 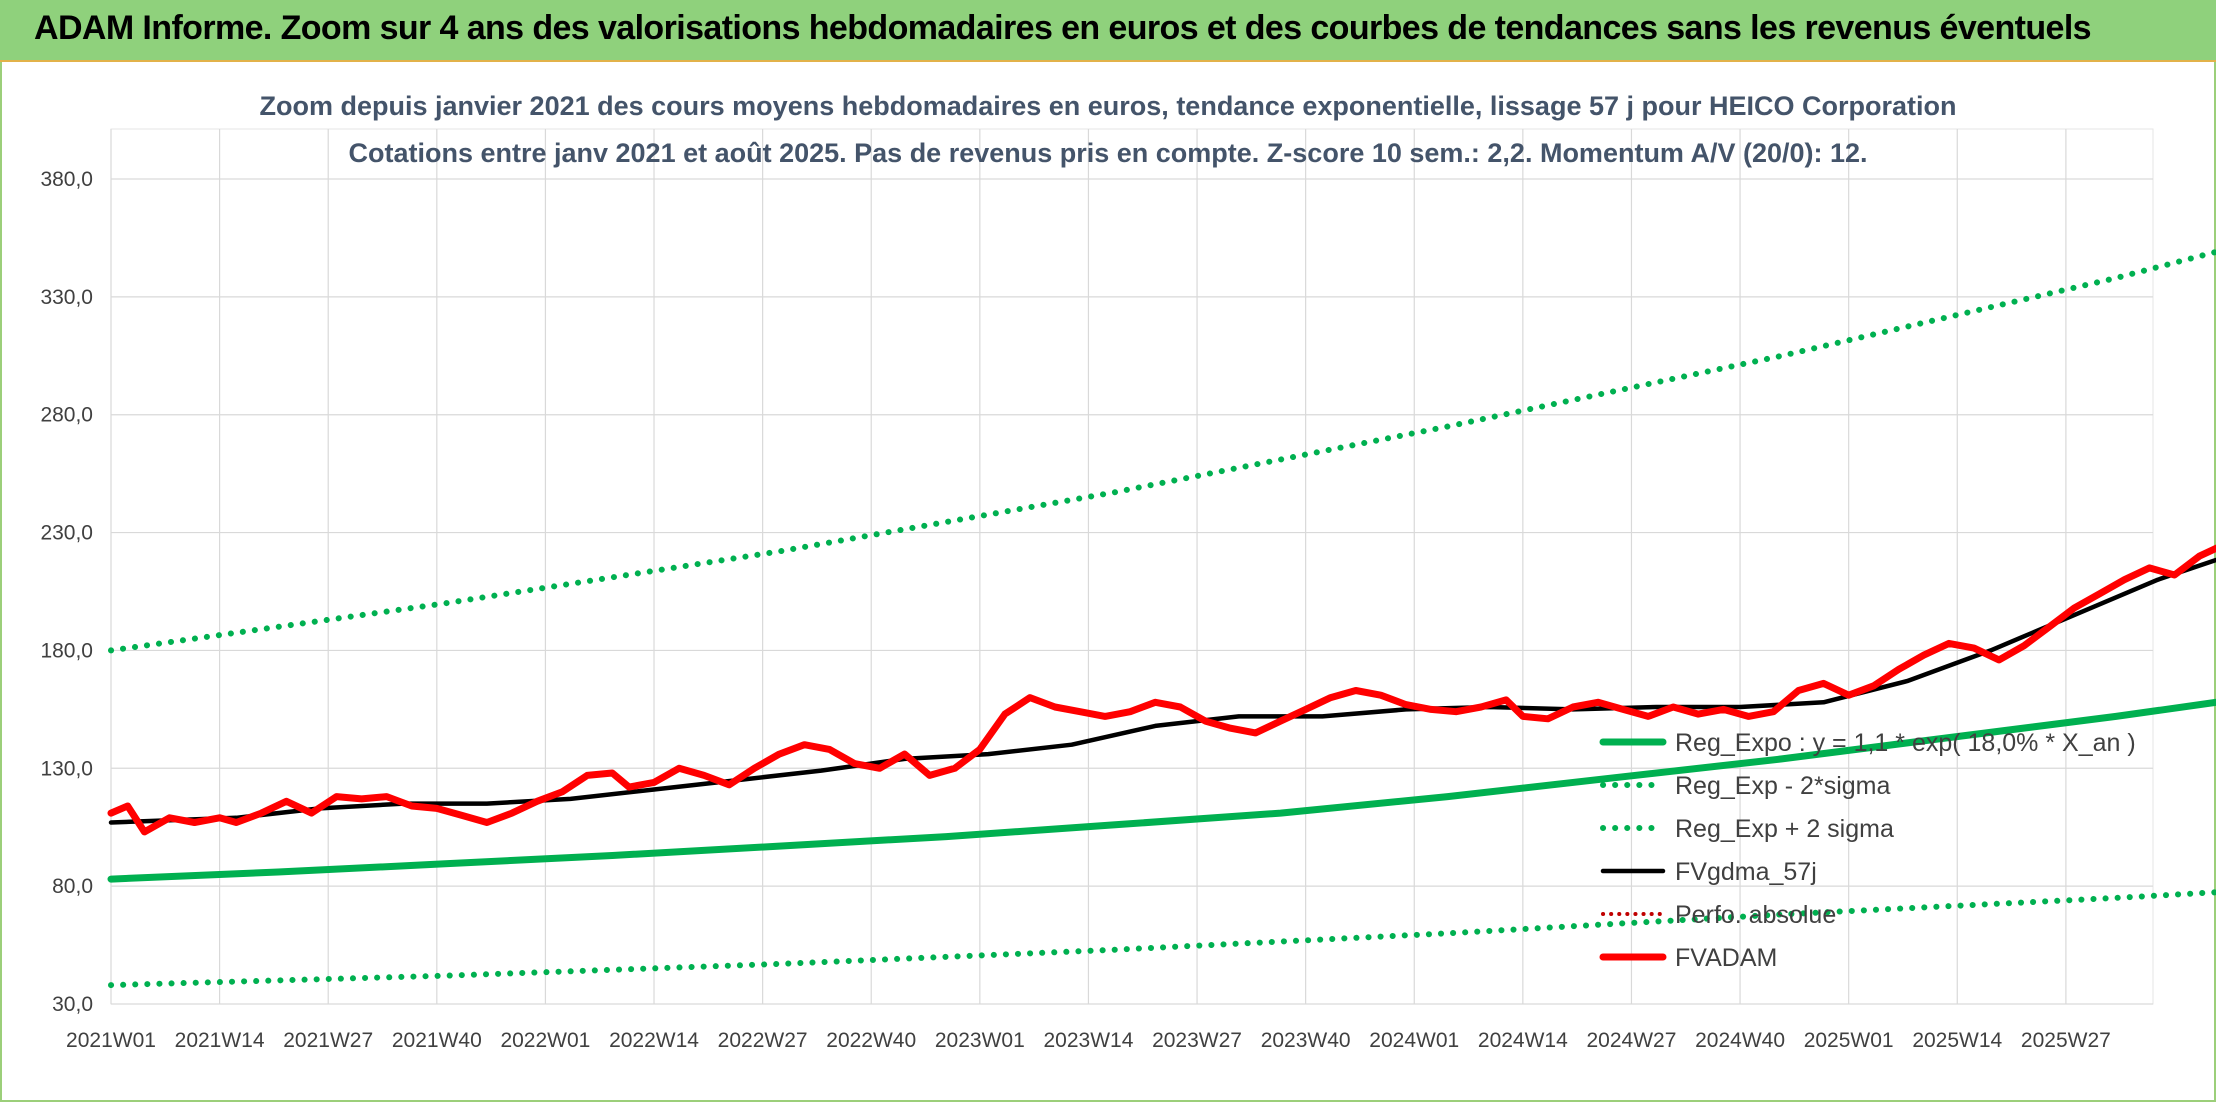 What do you see at coordinates (1632, 1040) in the screenshot?
I see `x-tick-label: 2024W27` at bounding box center [1632, 1040].